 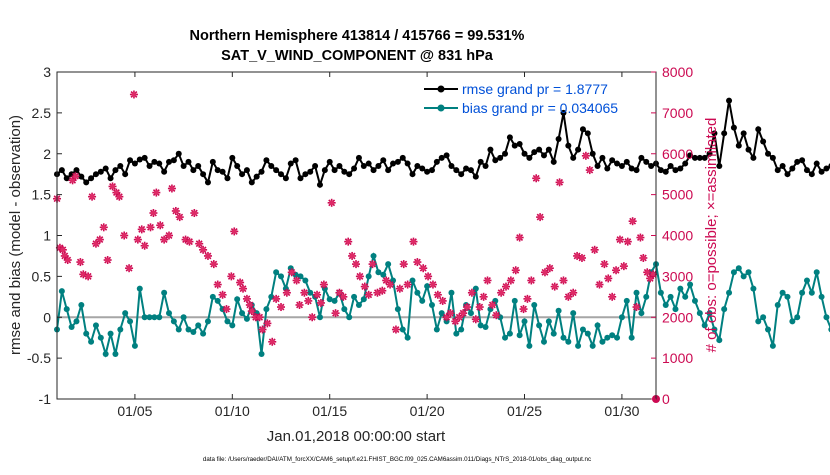 I want to click on right-tick-label: 5000, so click(x=677, y=195).